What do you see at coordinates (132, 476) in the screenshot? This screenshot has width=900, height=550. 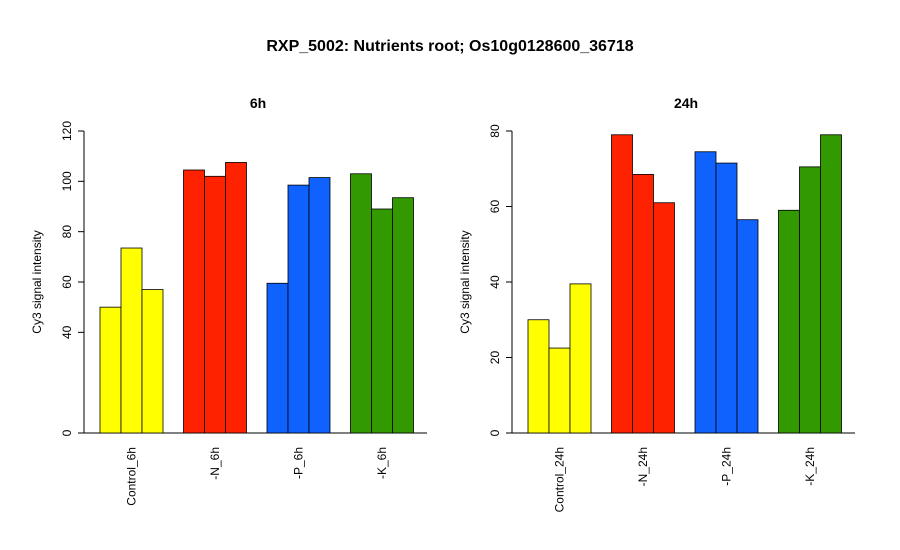 I see `category-label-0-0: Control_6h` at bounding box center [132, 476].